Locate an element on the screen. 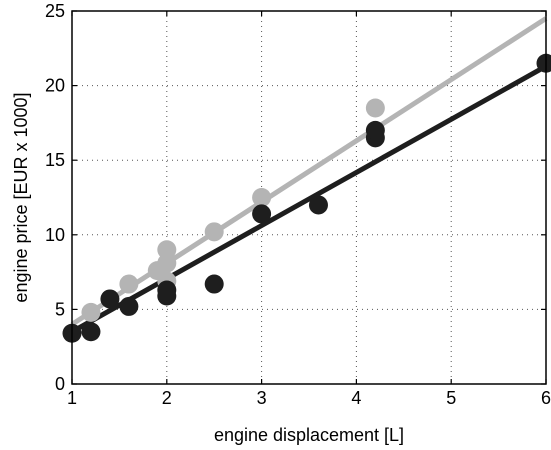 The width and height of the screenshot is (551, 450). x-tick-label: 6 is located at coordinates (546, 398).